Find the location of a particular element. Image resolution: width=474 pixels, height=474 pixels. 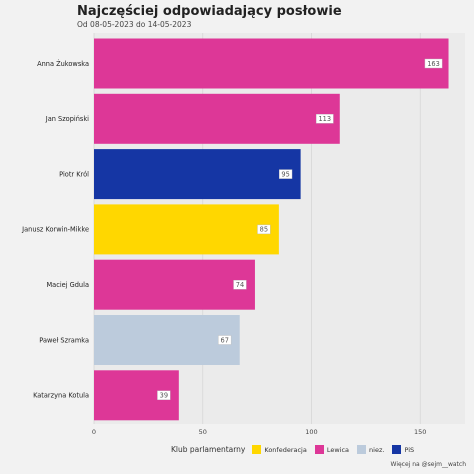

value-label-box-jan-szopinski is located at coordinates (324, 119).